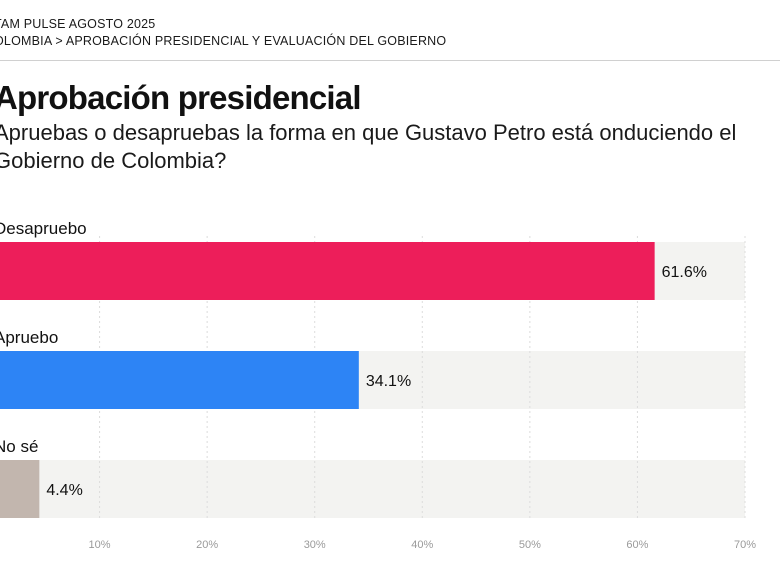 Image resolution: width=780 pixels, height=565 pixels. Describe the element at coordinates (388, 381) in the screenshot. I see `value-label: 34.1%` at that location.